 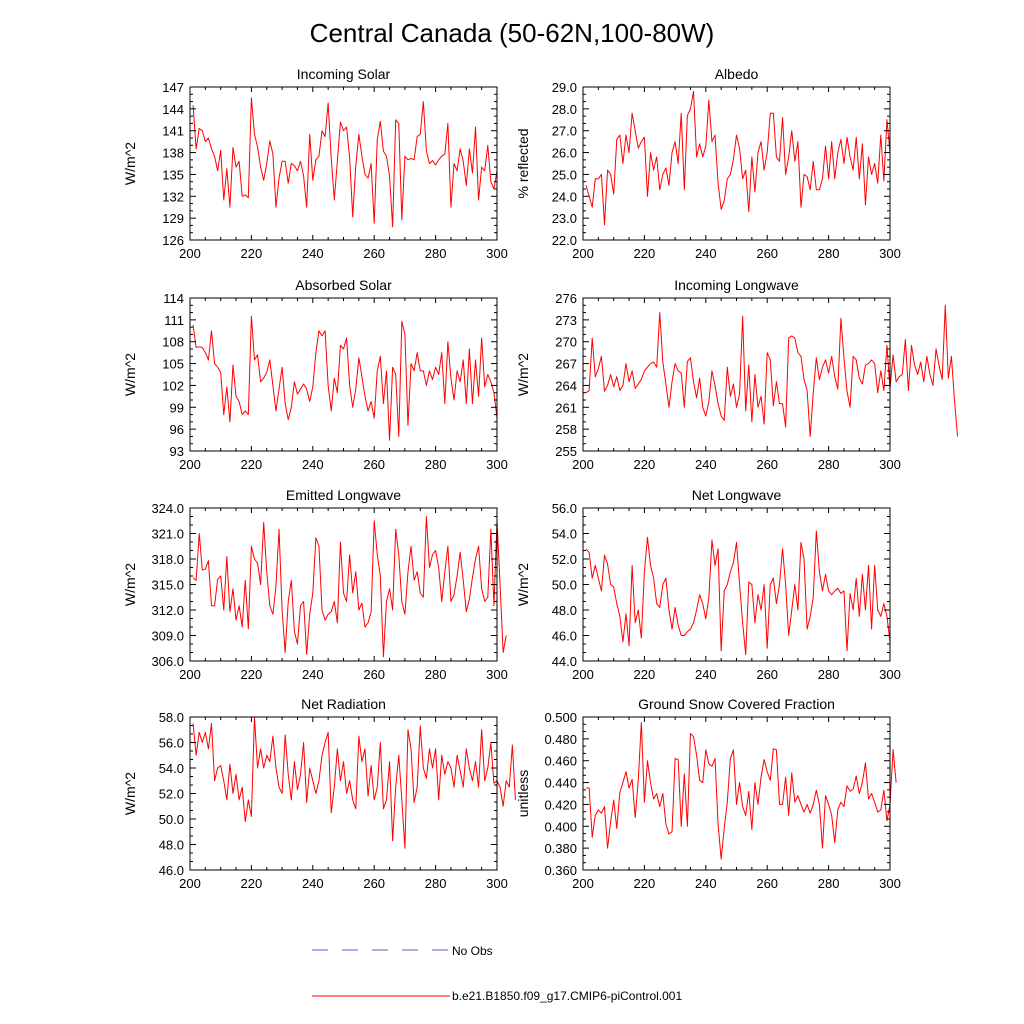 What do you see at coordinates (512, 33) in the screenshot?
I see `figure-title: Central Canada (50-62N,100-80W)` at bounding box center [512, 33].